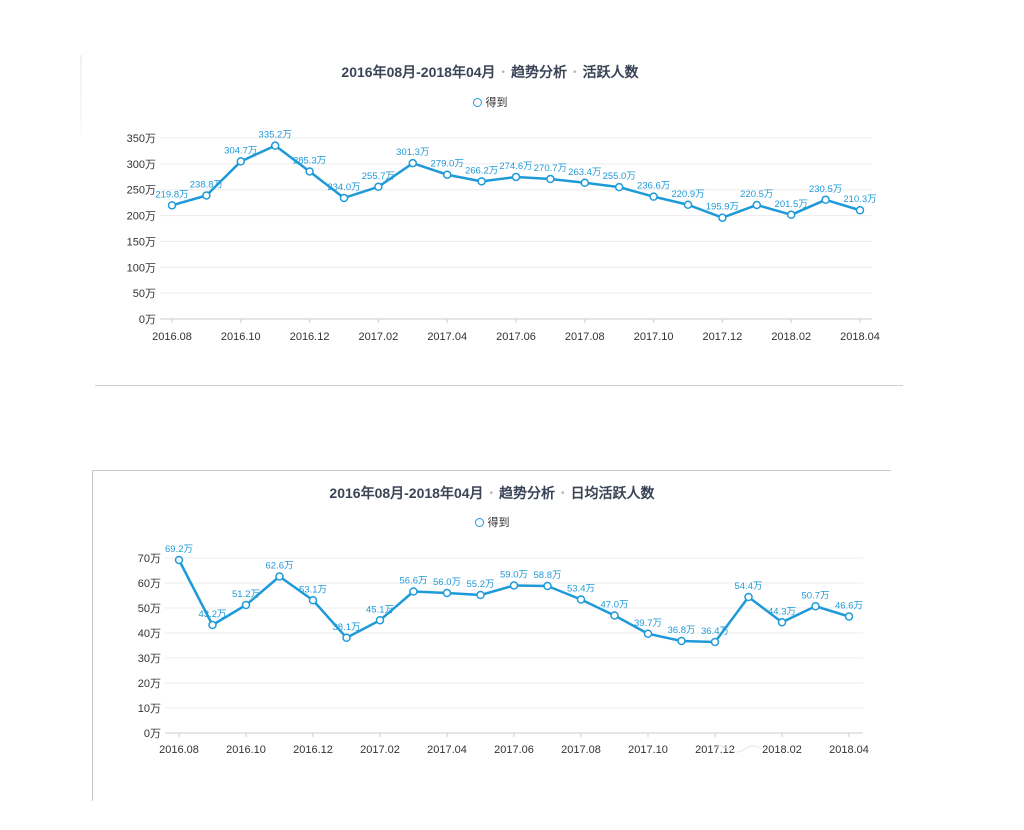 Image resolution: width=1024 pixels, height=830 pixels. I want to click on data-label: 270.7万, so click(550, 168).